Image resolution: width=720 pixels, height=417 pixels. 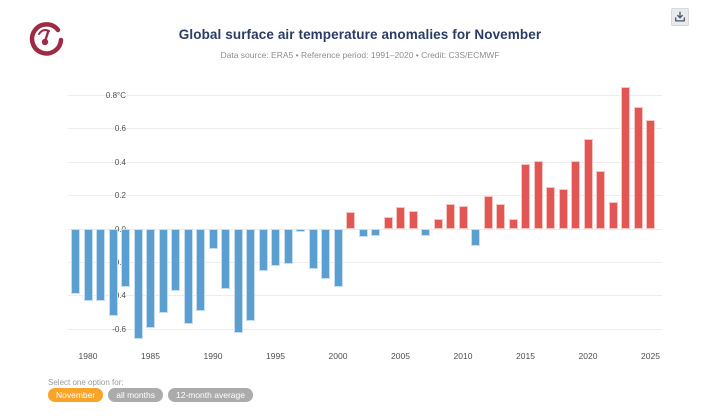 I want to click on bar-2025, so click(x=650, y=174).